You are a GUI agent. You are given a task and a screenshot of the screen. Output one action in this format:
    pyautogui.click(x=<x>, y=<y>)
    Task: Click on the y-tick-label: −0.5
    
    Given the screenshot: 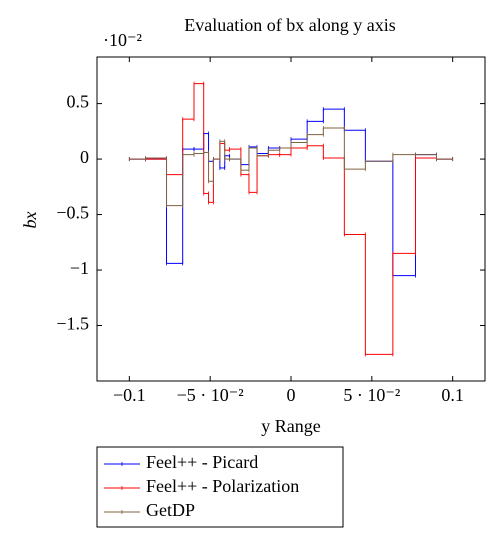 What is the action you would take?
    pyautogui.click(x=72, y=213)
    